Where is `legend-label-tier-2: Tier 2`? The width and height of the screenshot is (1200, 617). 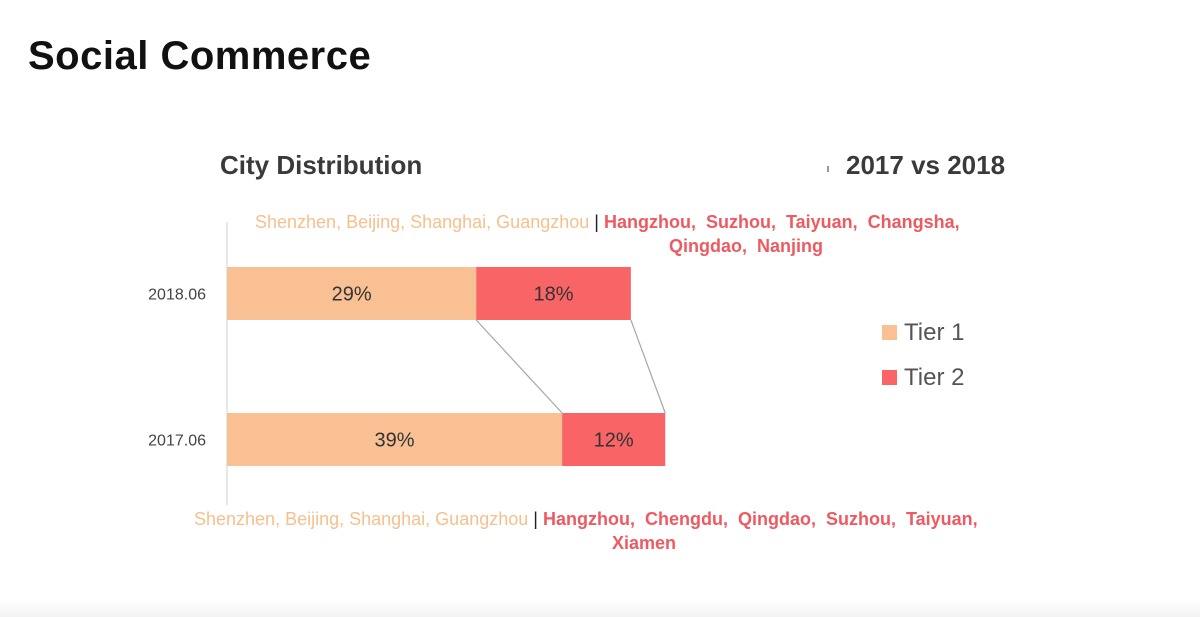
legend-label-tier-2: Tier 2 is located at coordinates (934, 377).